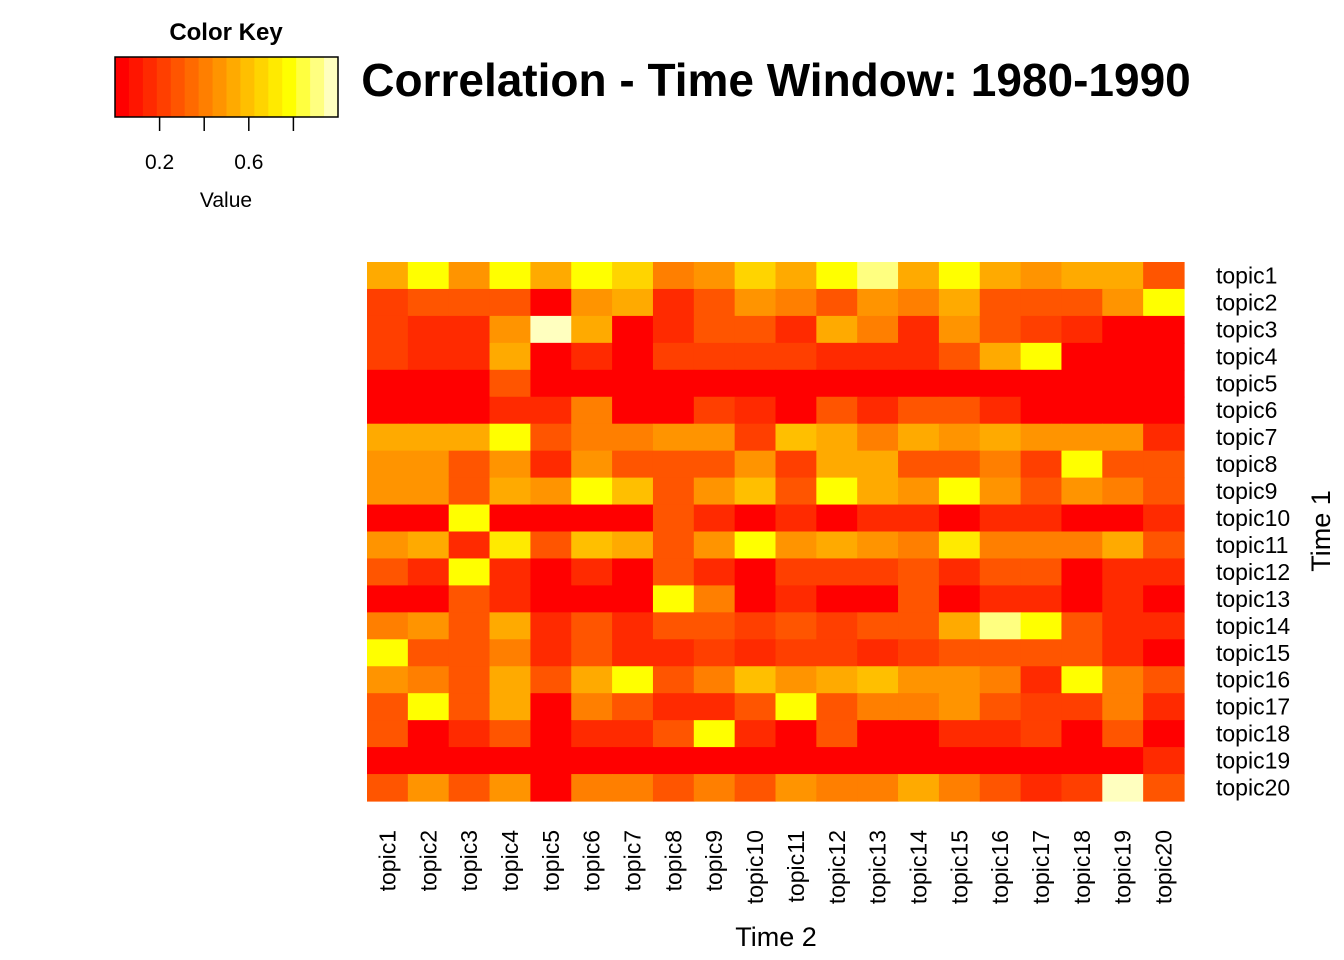 The image size is (1344, 960). I want to click on y-tick-label: topic12, so click(1253, 572).